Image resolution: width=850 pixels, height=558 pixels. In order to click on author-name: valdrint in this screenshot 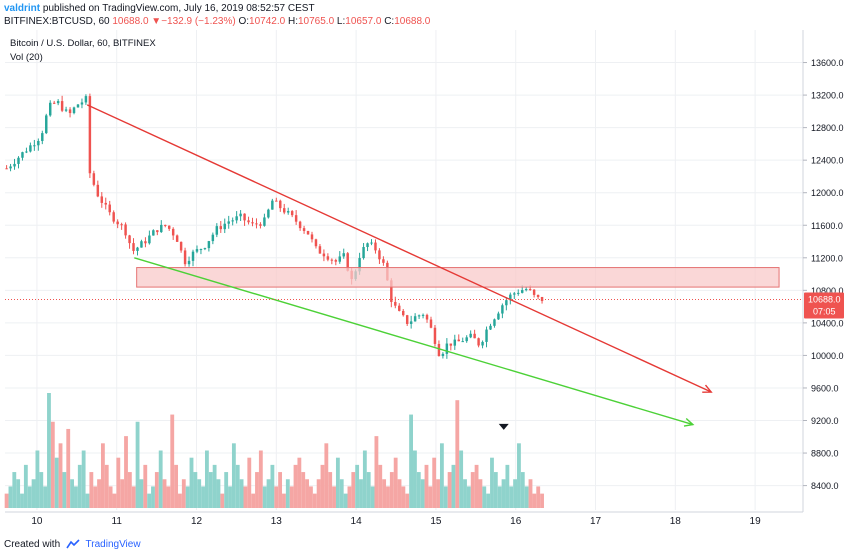, I will do `click(22, 8)`.